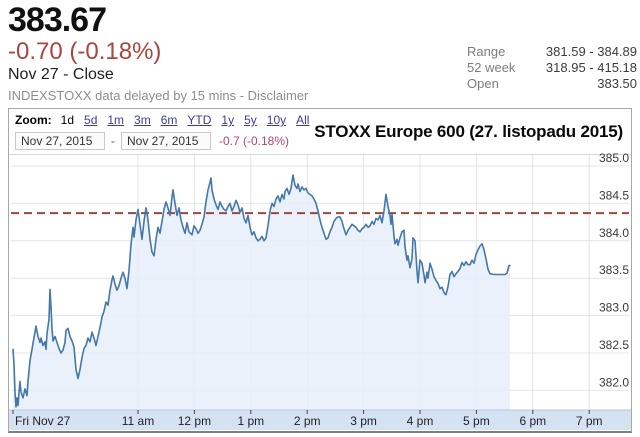 The image size is (640, 437). What do you see at coordinates (228, 120) in the screenshot?
I see `zoom-range-1y: 1y` at bounding box center [228, 120].